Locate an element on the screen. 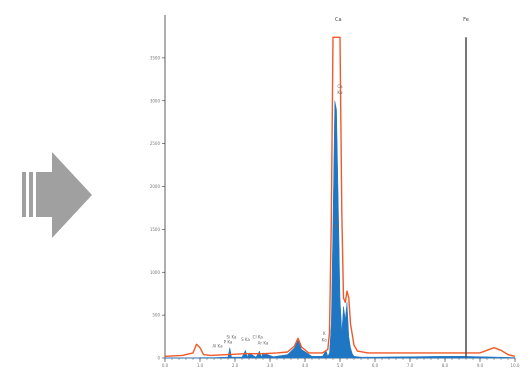 This screenshot has height=375, width=530. x-tick-label: 4.0 is located at coordinates (305, 365).